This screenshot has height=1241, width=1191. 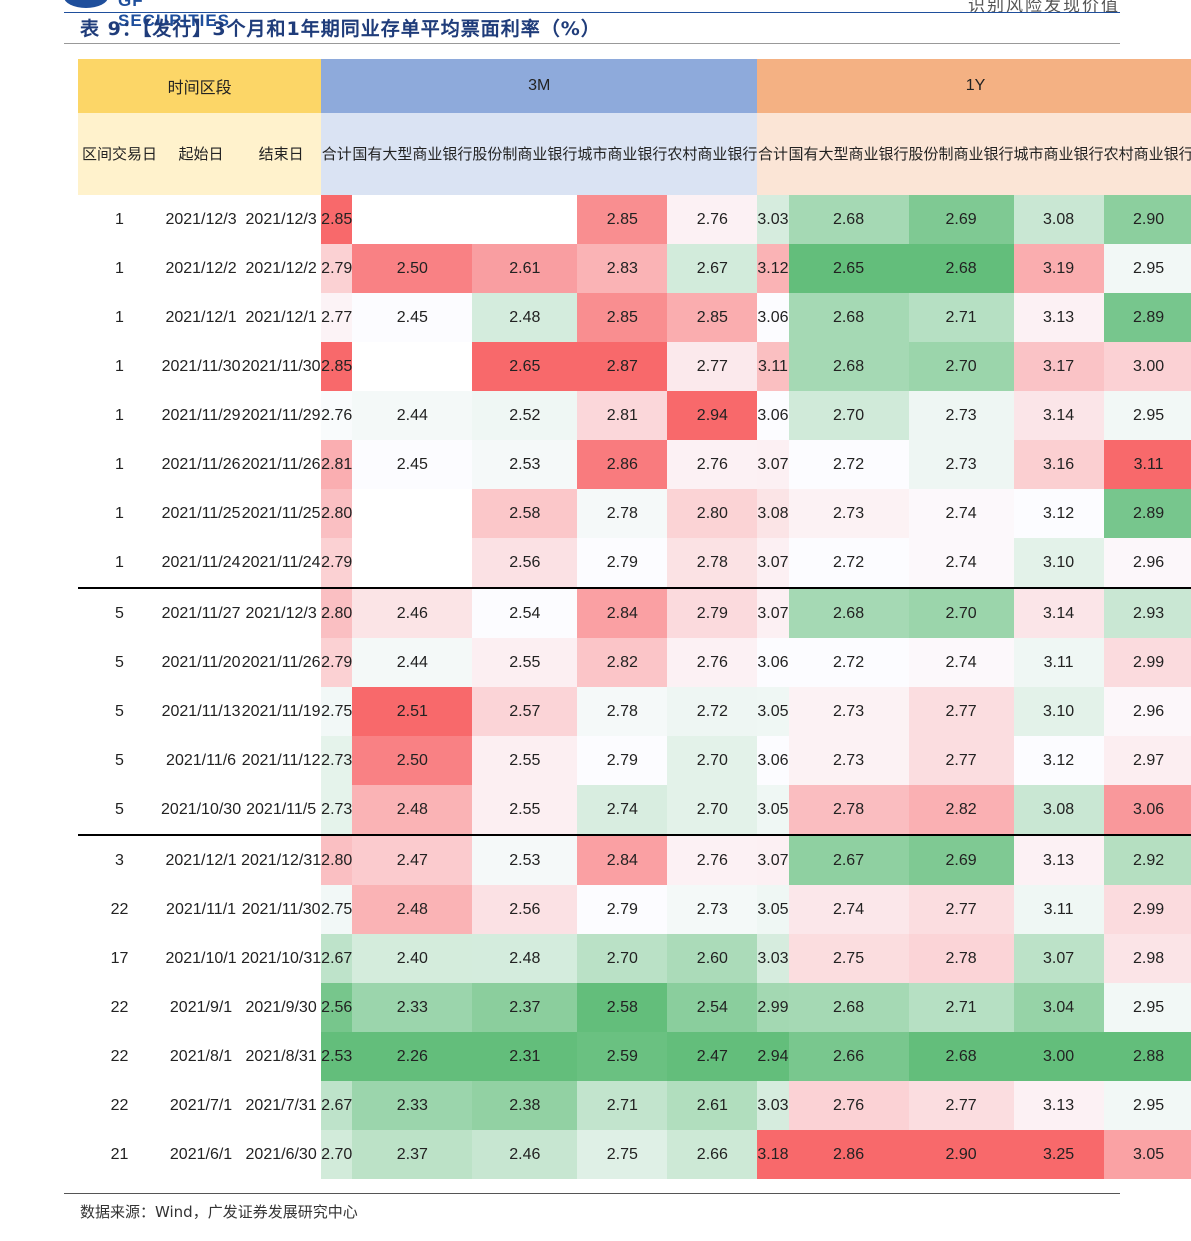 What do you see at coordinates (622, 366) in the screenshot?
I see `rate-cell: 2.87` at bounding box center [622, 366].